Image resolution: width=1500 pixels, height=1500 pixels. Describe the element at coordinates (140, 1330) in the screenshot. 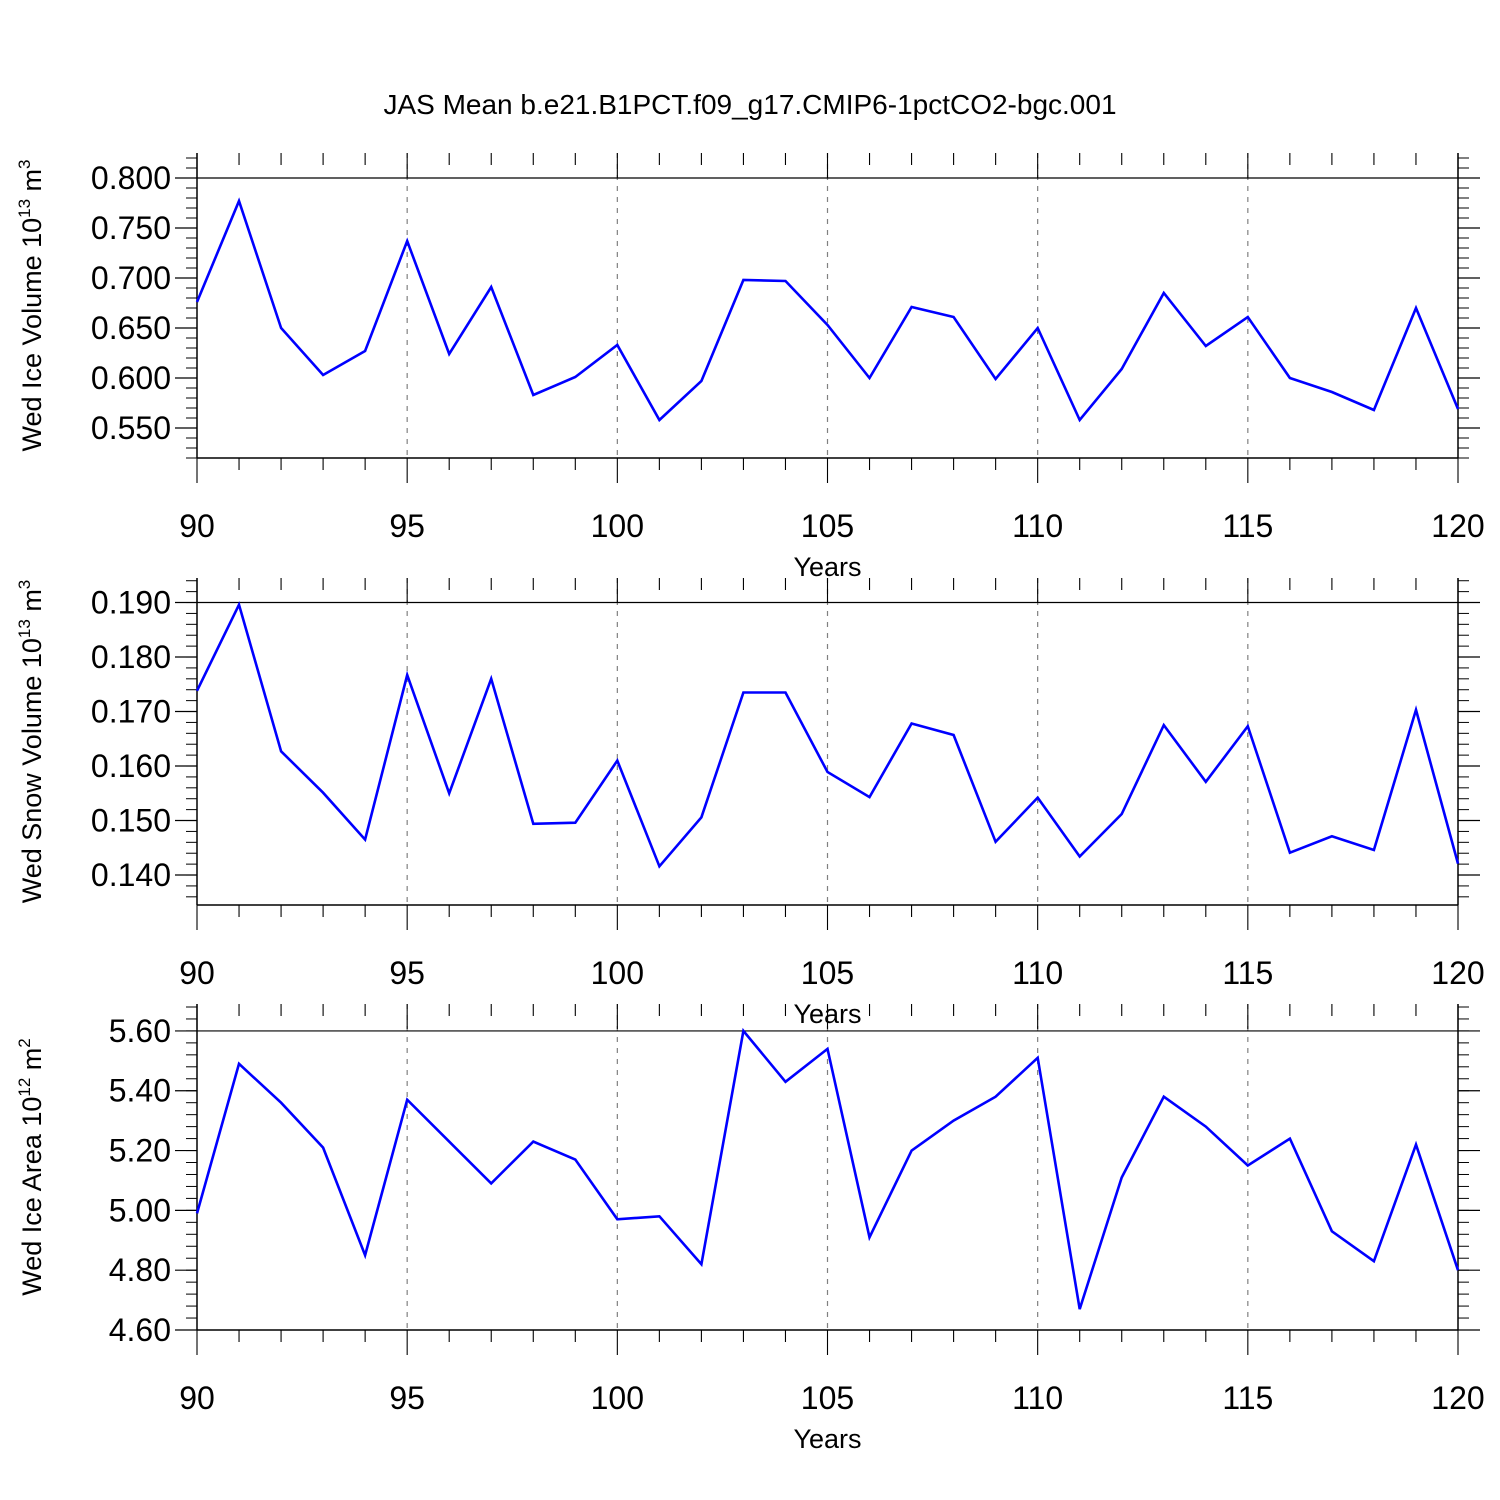

I see `y-tick-label: 4.60` at that location.